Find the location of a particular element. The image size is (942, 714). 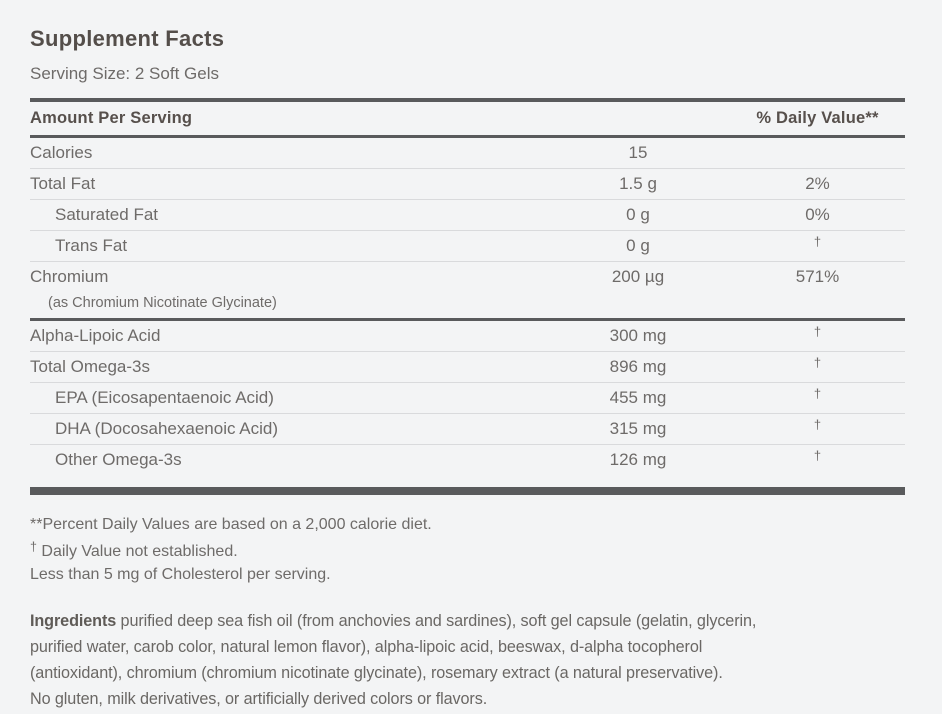

table-row: Alpha-Lipoic Acid 300 mg † is located at coordinates (467, 336).